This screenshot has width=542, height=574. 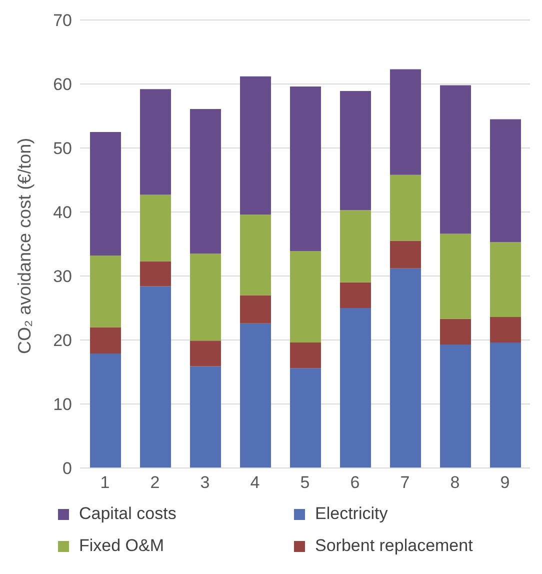 I want to click on legend-label: Electricity, so click(x=351, y=514).